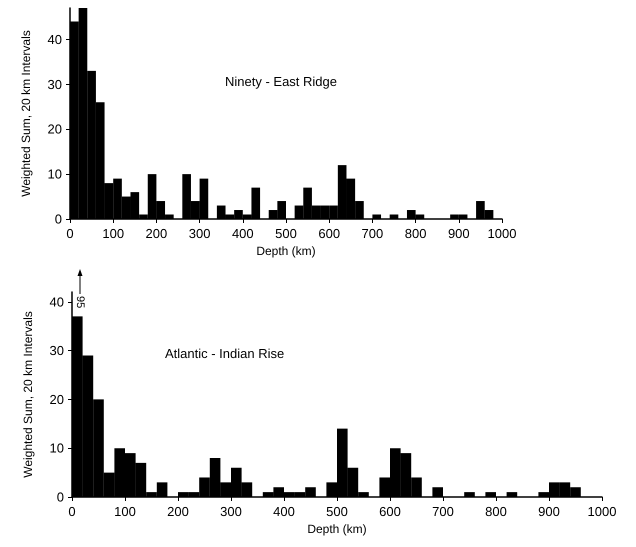 The image size is (636, 547). What do you see at coordinates (224, 353) in the screenshot?
I see `text: Atlantic - Indian Rise` at bounding box center [224, 353].